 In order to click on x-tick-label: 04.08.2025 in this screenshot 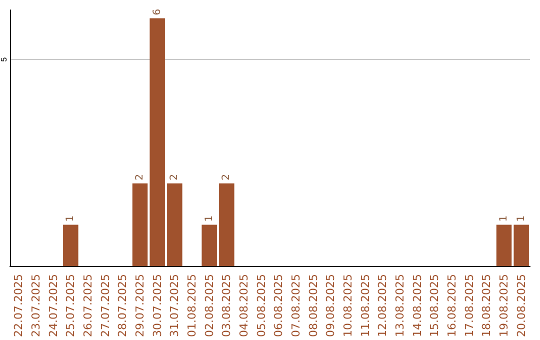, I will do `click(244, 306)`.